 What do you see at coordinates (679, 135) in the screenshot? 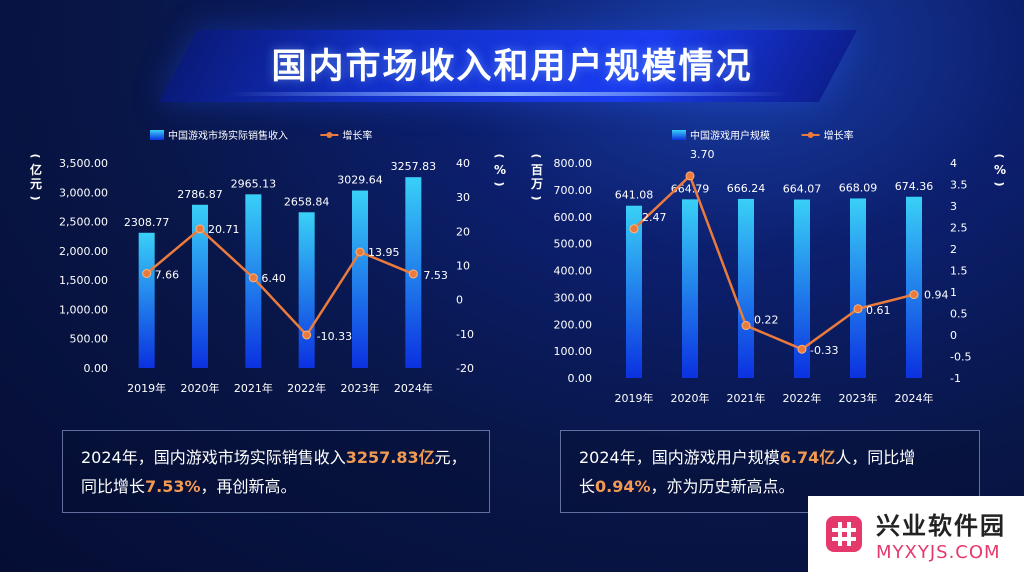
I see `legend-bar-swatch` at bounding box center [679, 135].